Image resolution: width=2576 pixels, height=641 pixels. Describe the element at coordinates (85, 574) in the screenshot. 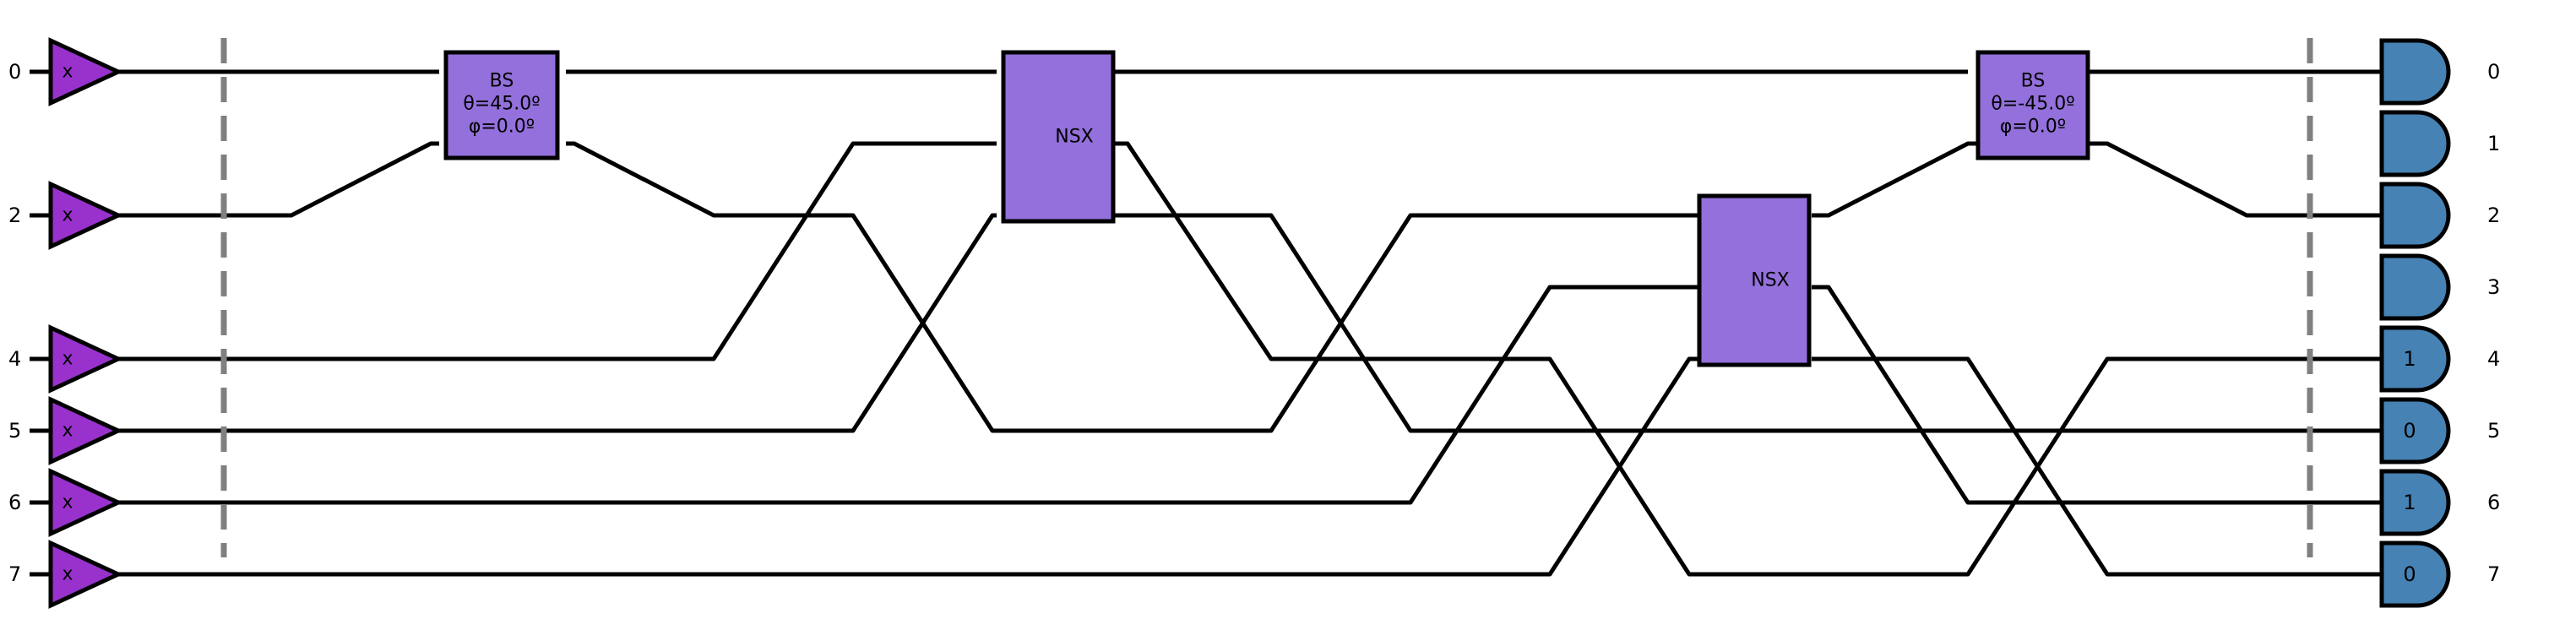

I see `source-mode-7: x` at that location.